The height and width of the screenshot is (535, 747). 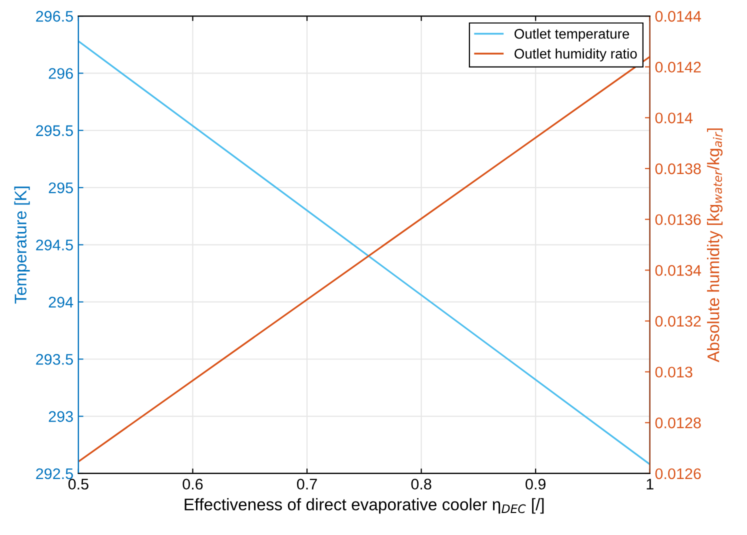 I want to click on x-axis-title: Effectiveness of direct evaporative cooler η$_{DEC}$ [/], so click(x=364, y=506).